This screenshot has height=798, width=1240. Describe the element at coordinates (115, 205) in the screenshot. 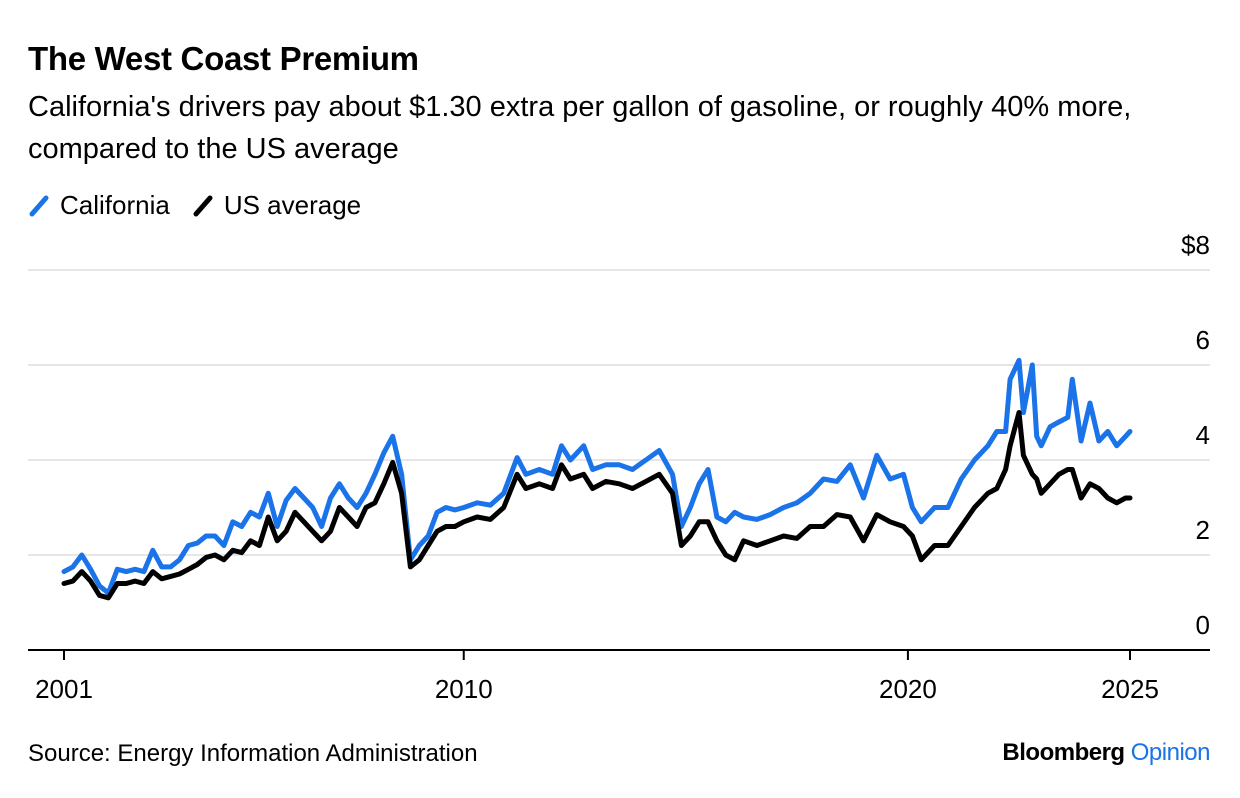

I see `legend-label-california: California` at that location.